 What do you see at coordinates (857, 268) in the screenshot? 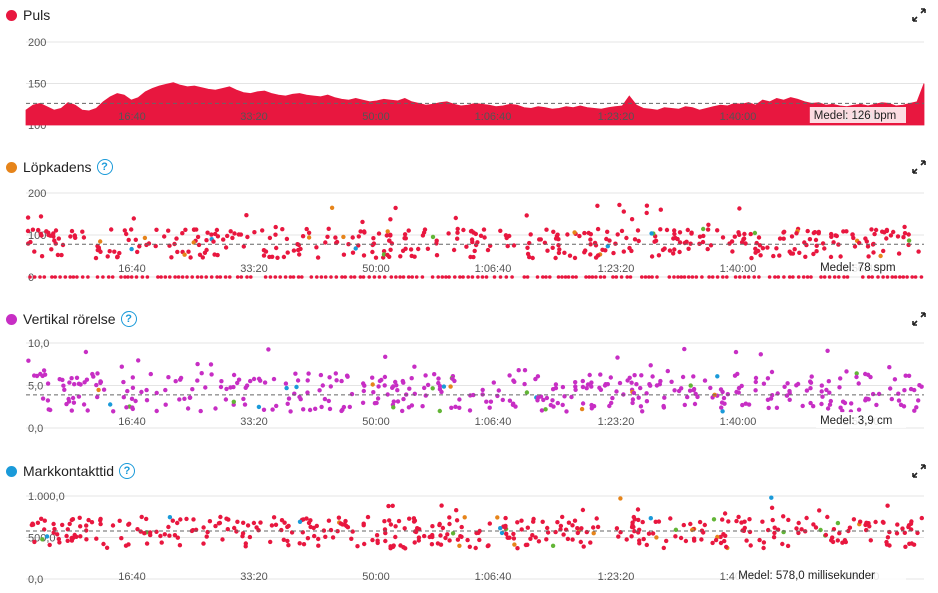
I see `average-label: Medel: 78 spm` at bounding box center [857, 268].